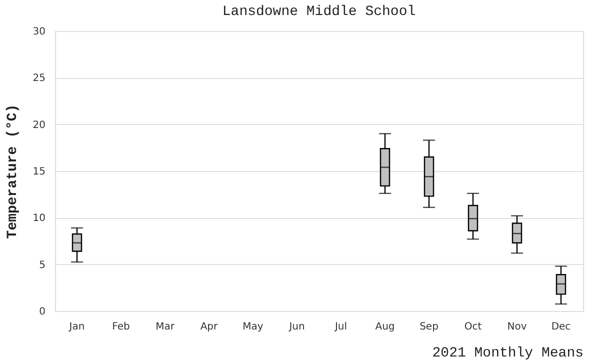 Image resolution: width=600 pixels, height=360 pixels. I want to click on y-tick-label: 25, so click(39, 78).